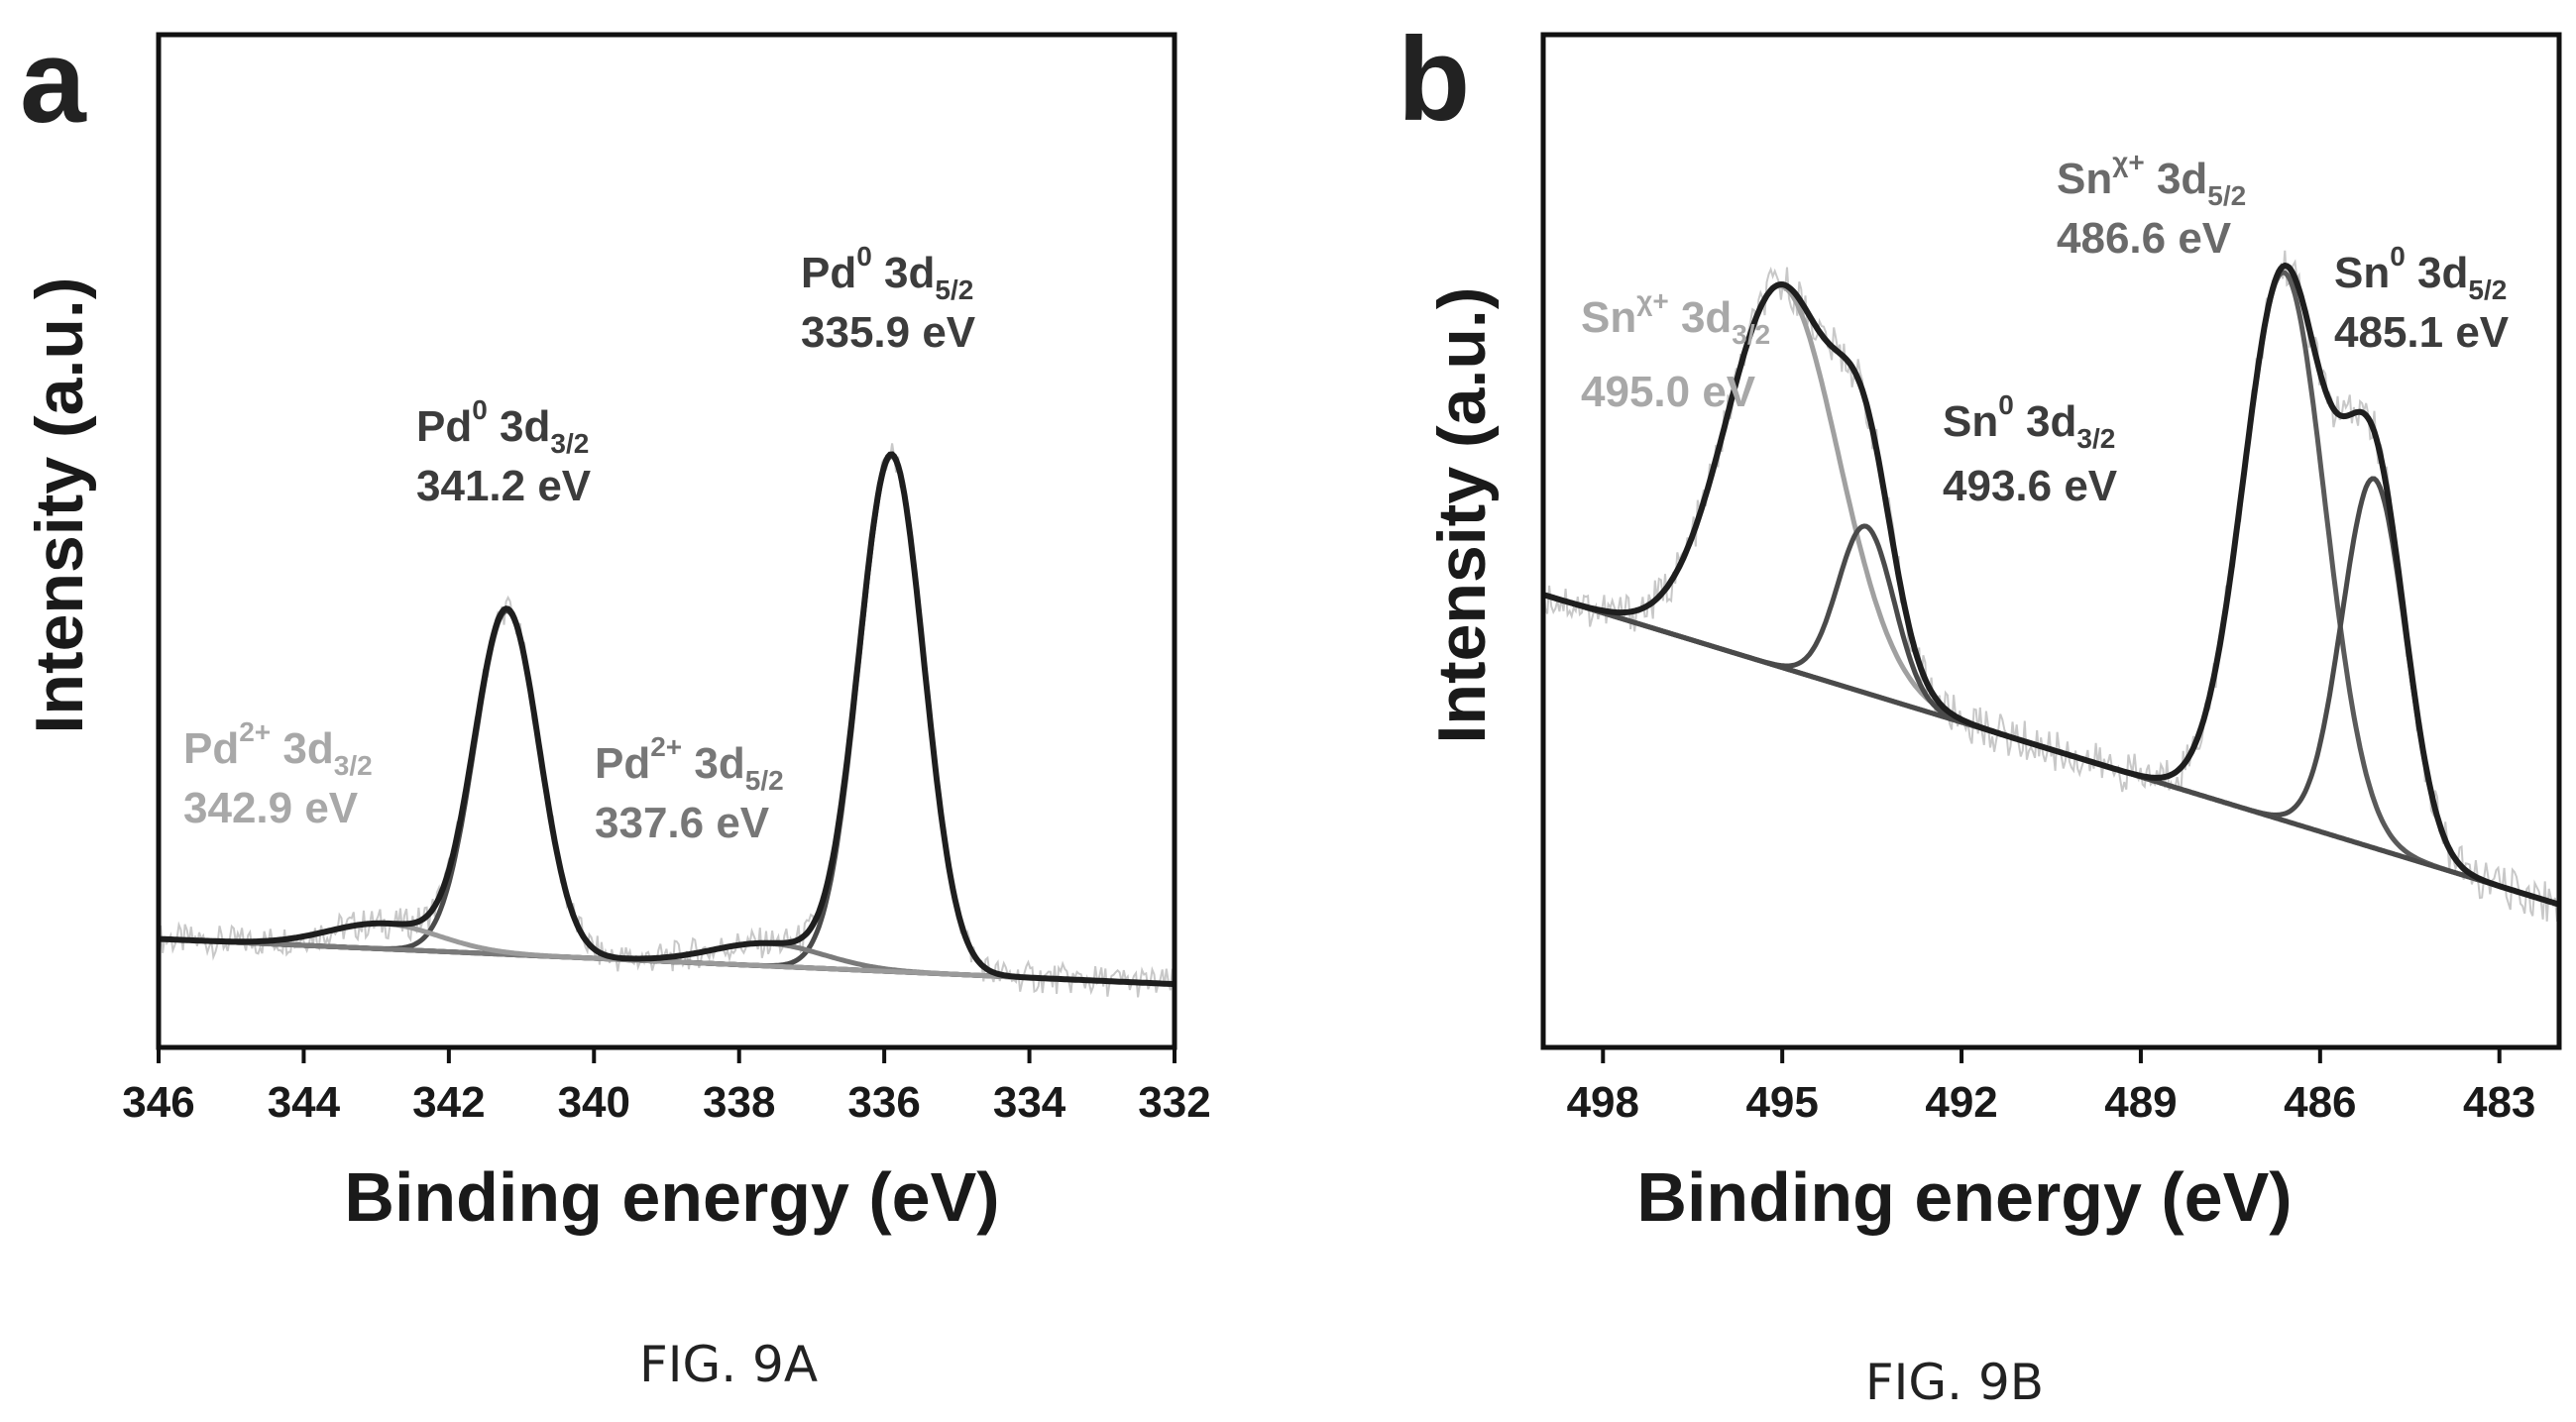  Describe the element at coordinates (672, 1197) in the screenshot. I see `x-axis-label-a: Binding energy (eV)` at that location.